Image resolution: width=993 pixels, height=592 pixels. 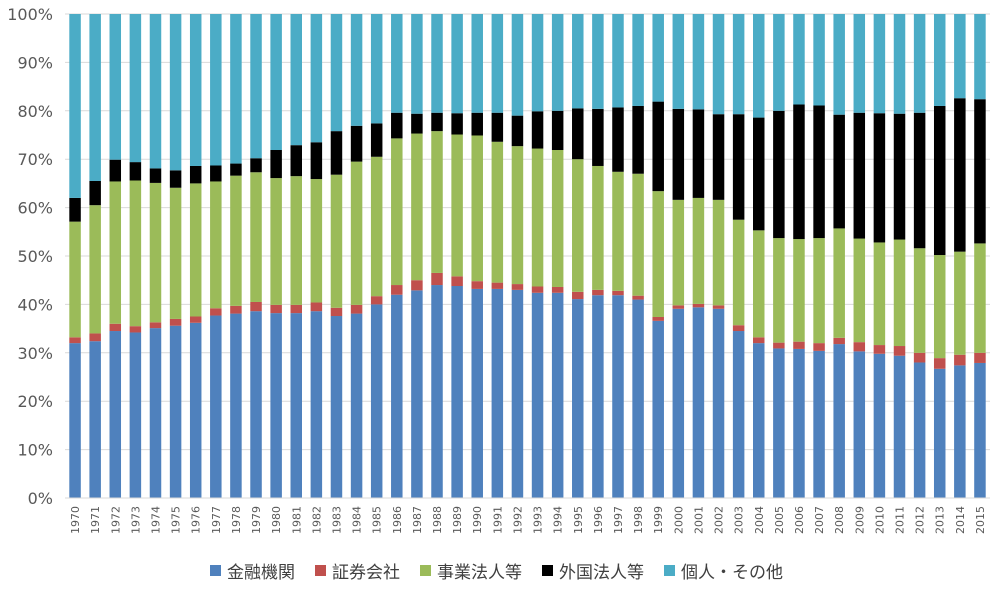 What do you see at coordinates (30, 14) in the screenshot?
I see `y-tick-label: 100%` at bounding box center [30, 14].